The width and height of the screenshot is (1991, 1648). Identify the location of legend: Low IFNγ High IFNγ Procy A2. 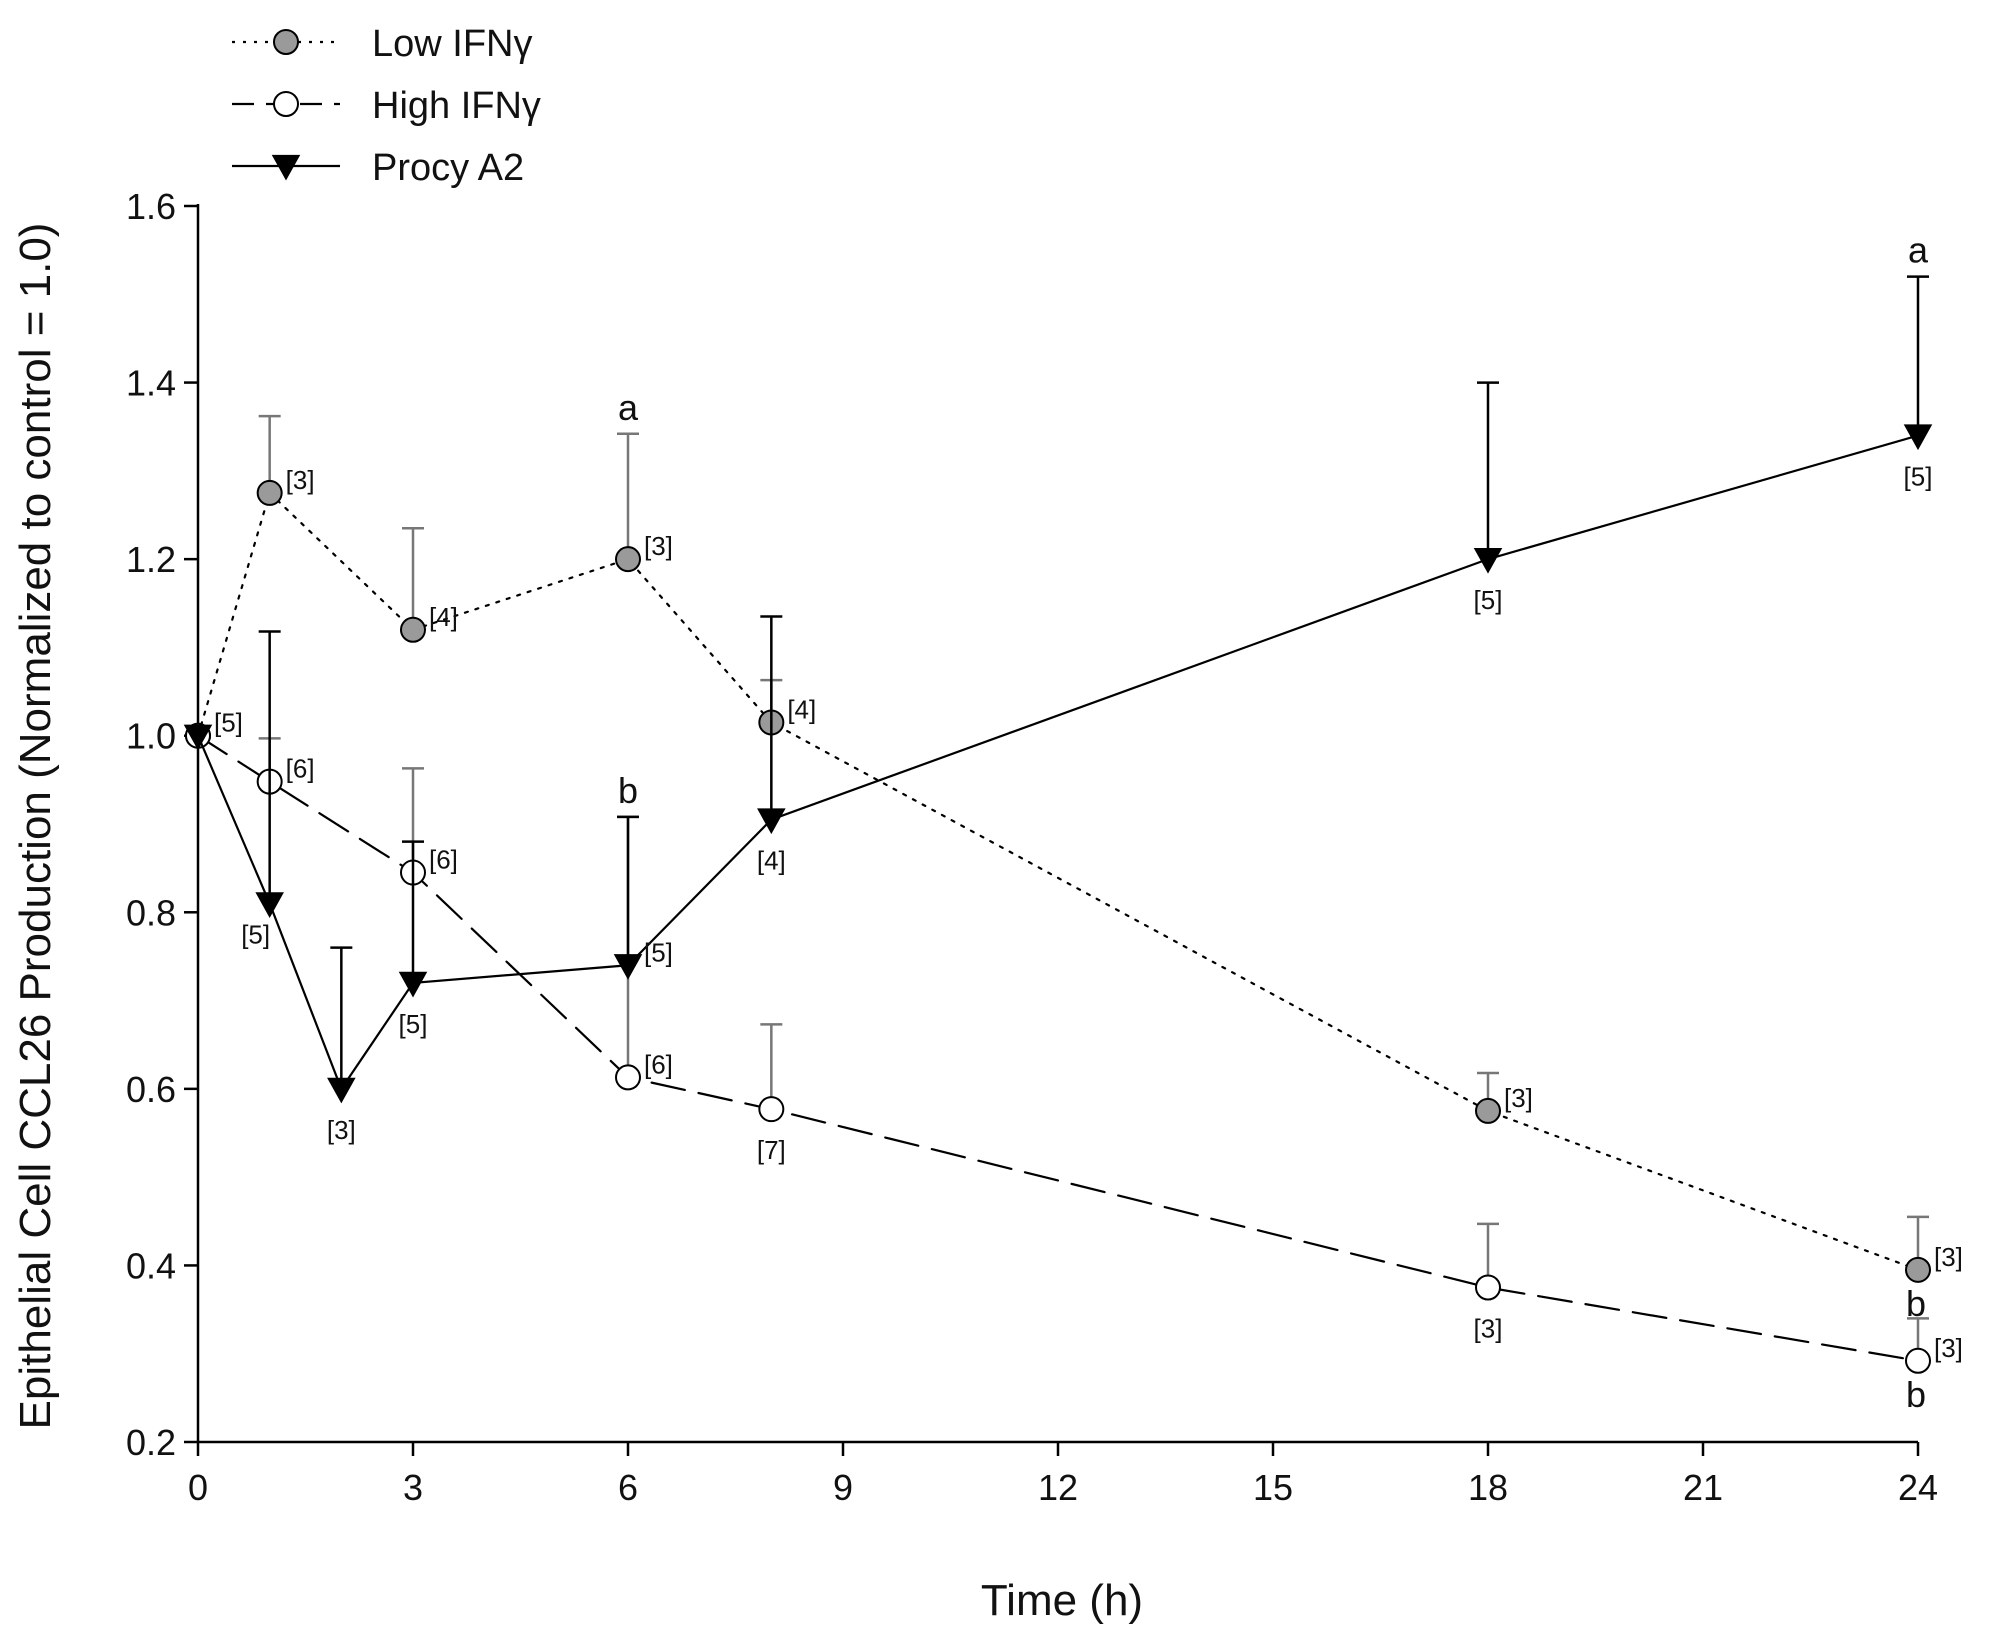
(386, 106).